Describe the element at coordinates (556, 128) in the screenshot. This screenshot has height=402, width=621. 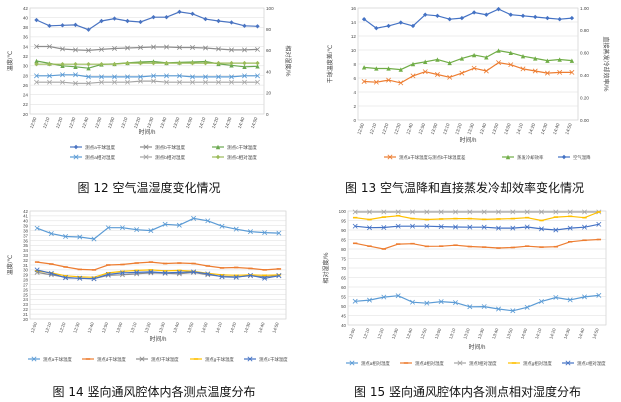
I see `x-tick-label: 14:40` at that location.